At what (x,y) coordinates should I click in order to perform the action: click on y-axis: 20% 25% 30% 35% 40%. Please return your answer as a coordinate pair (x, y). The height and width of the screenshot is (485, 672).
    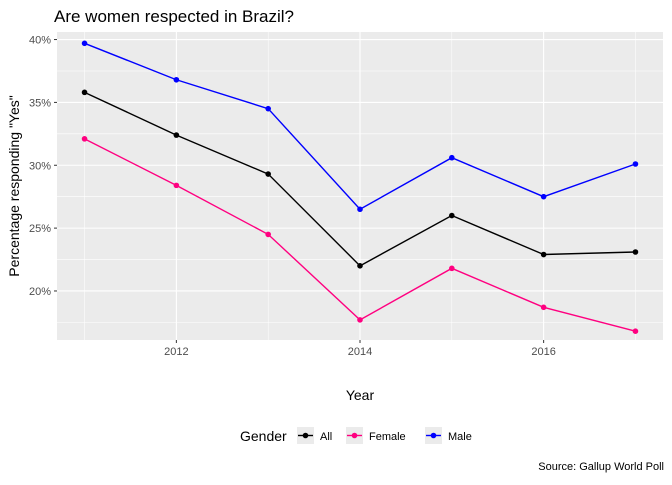
    Looking at the image, I should click on (43, 166).